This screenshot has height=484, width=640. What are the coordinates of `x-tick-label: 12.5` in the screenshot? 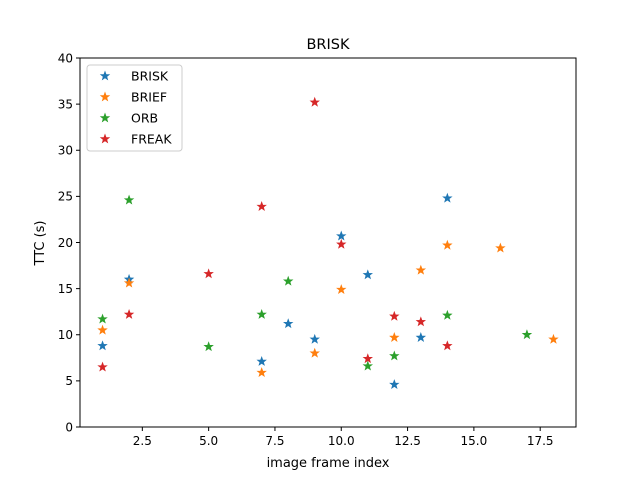 It's located at (407, 441).